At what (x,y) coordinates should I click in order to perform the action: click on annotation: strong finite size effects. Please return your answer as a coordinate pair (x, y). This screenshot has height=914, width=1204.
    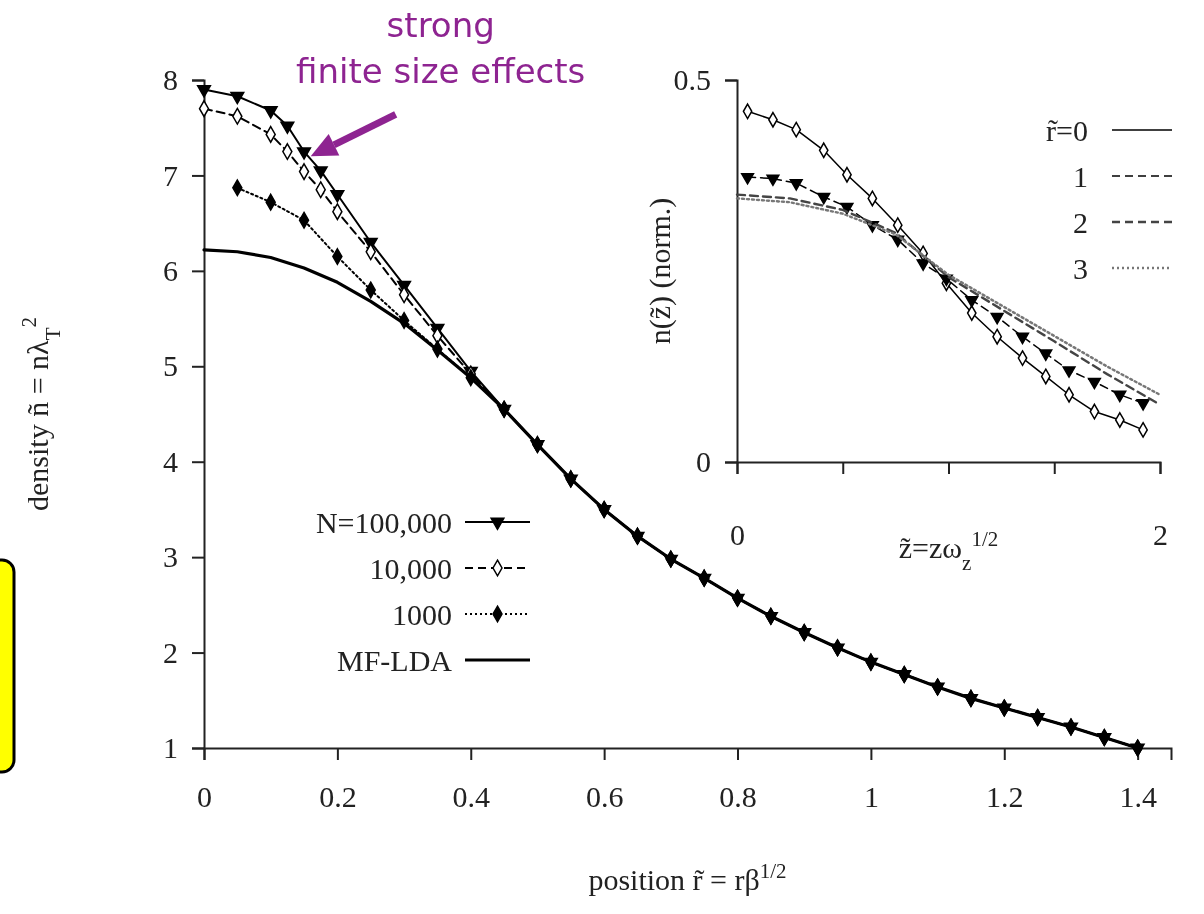
    Looking at the image, I should click on (441, 48).